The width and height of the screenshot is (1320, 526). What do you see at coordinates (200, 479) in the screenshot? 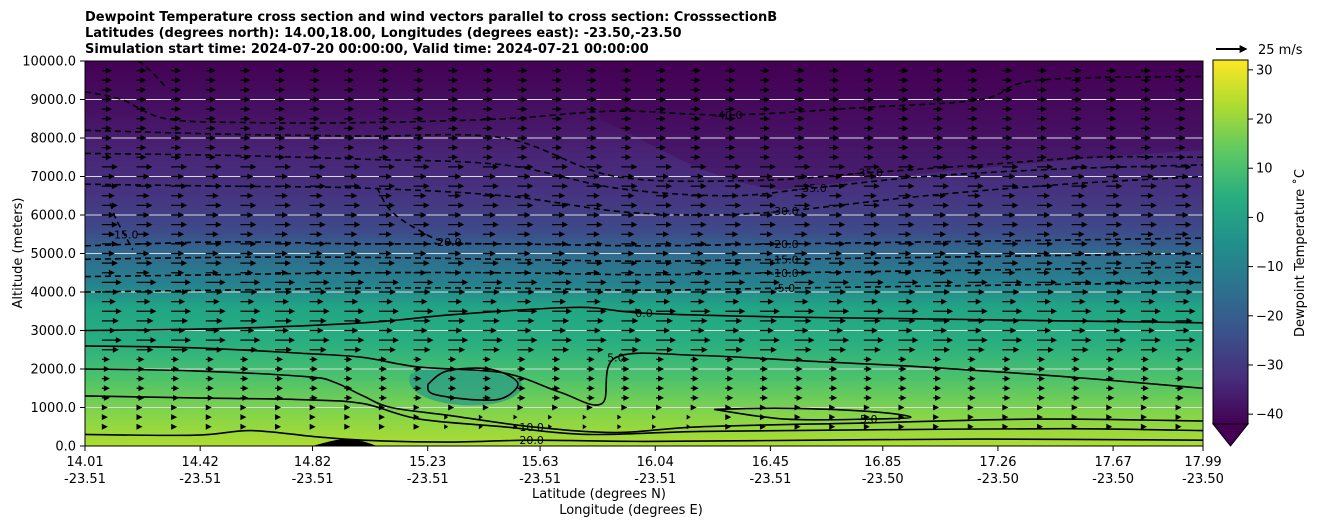
I see `x-tick-label-lon: -23.51` at bounding box center [200, 479].